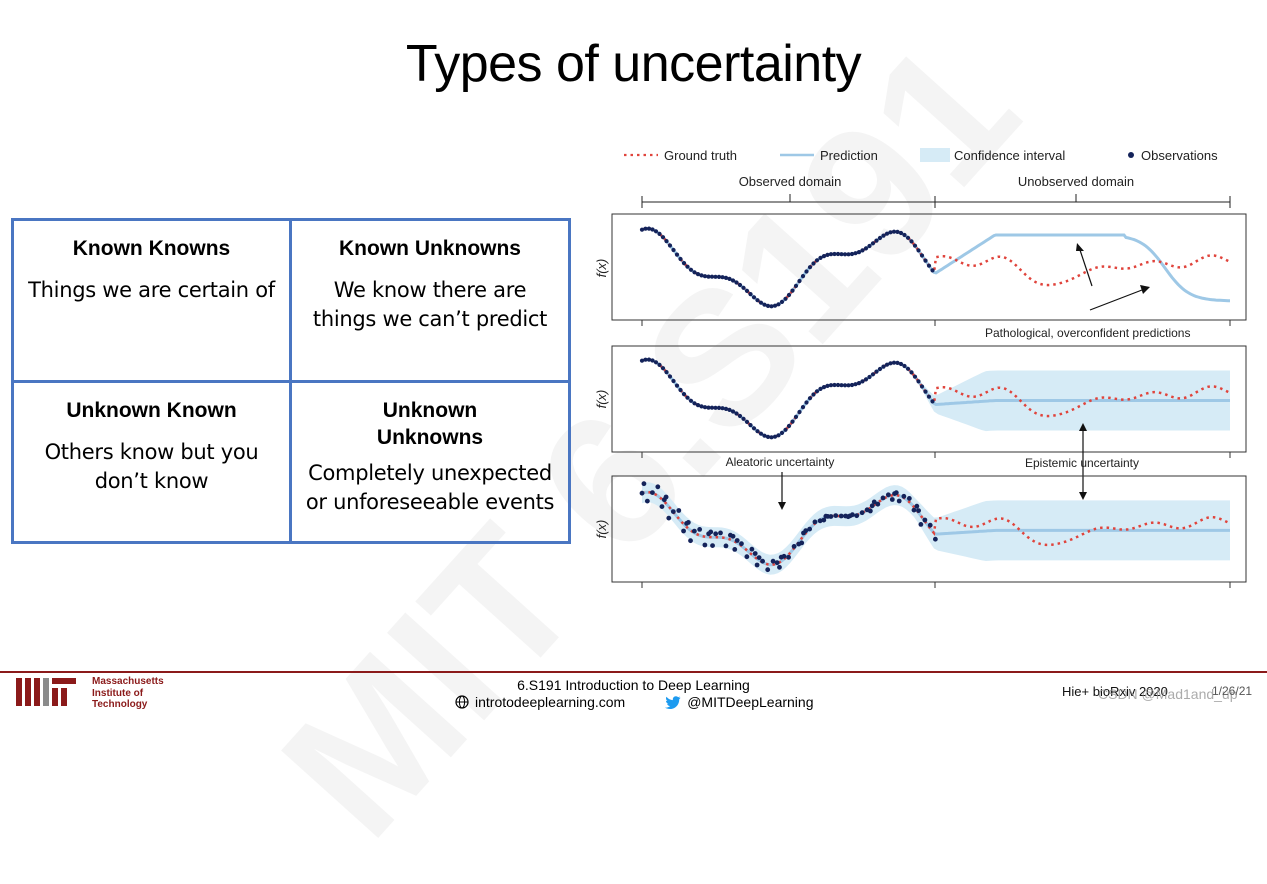  I want to click on quadrant-text: Others know but you don’t know, so click(151, 466).